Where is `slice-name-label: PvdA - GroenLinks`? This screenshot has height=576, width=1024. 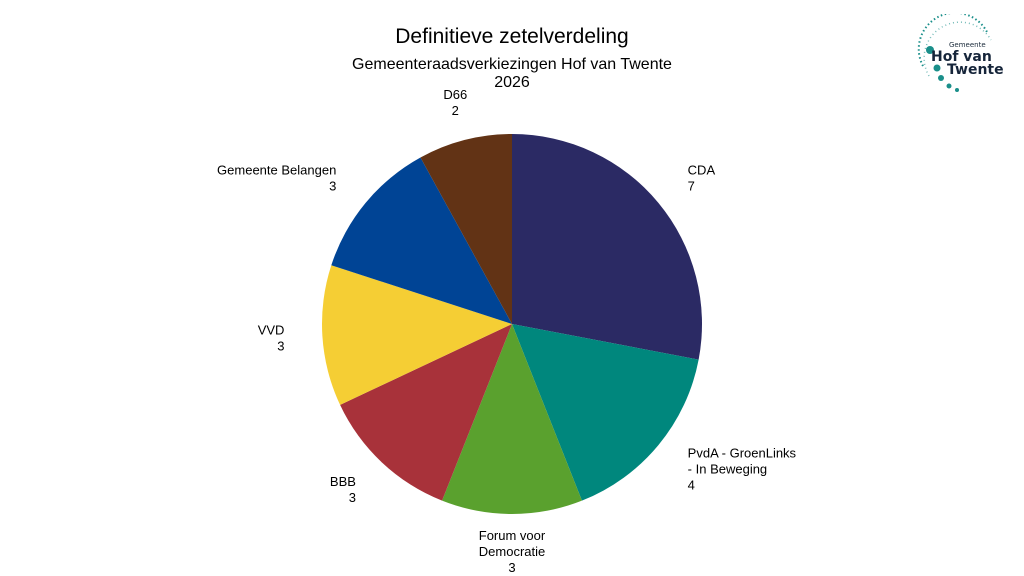 slice-name-label: PvdA - GroenLinks is located at coordinates (742, 452).